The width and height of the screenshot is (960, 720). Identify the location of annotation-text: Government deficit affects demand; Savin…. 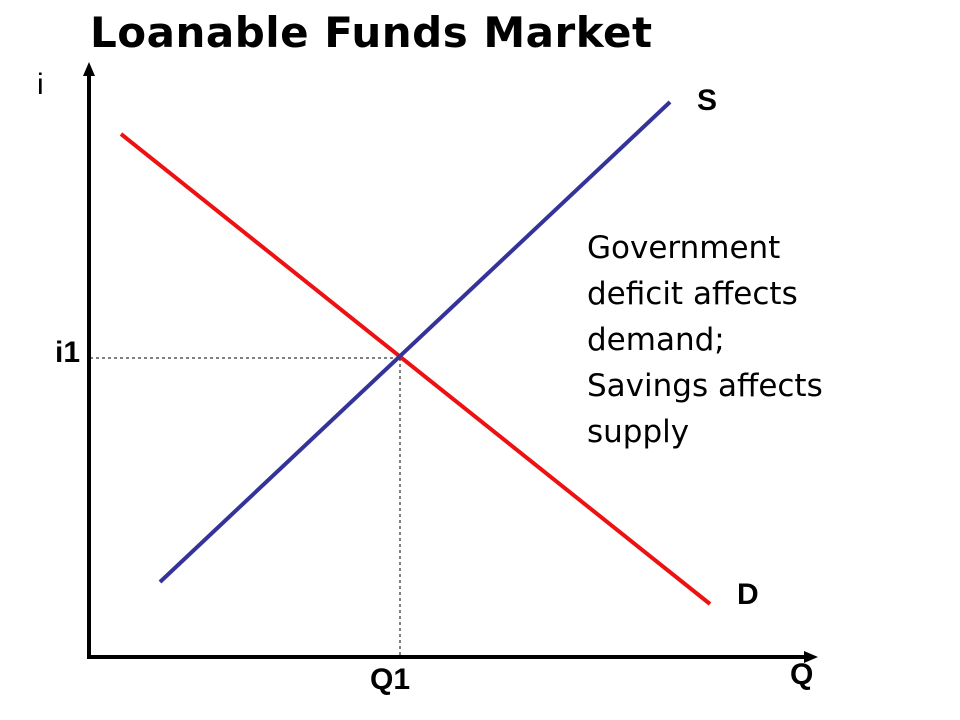
(752, 340).